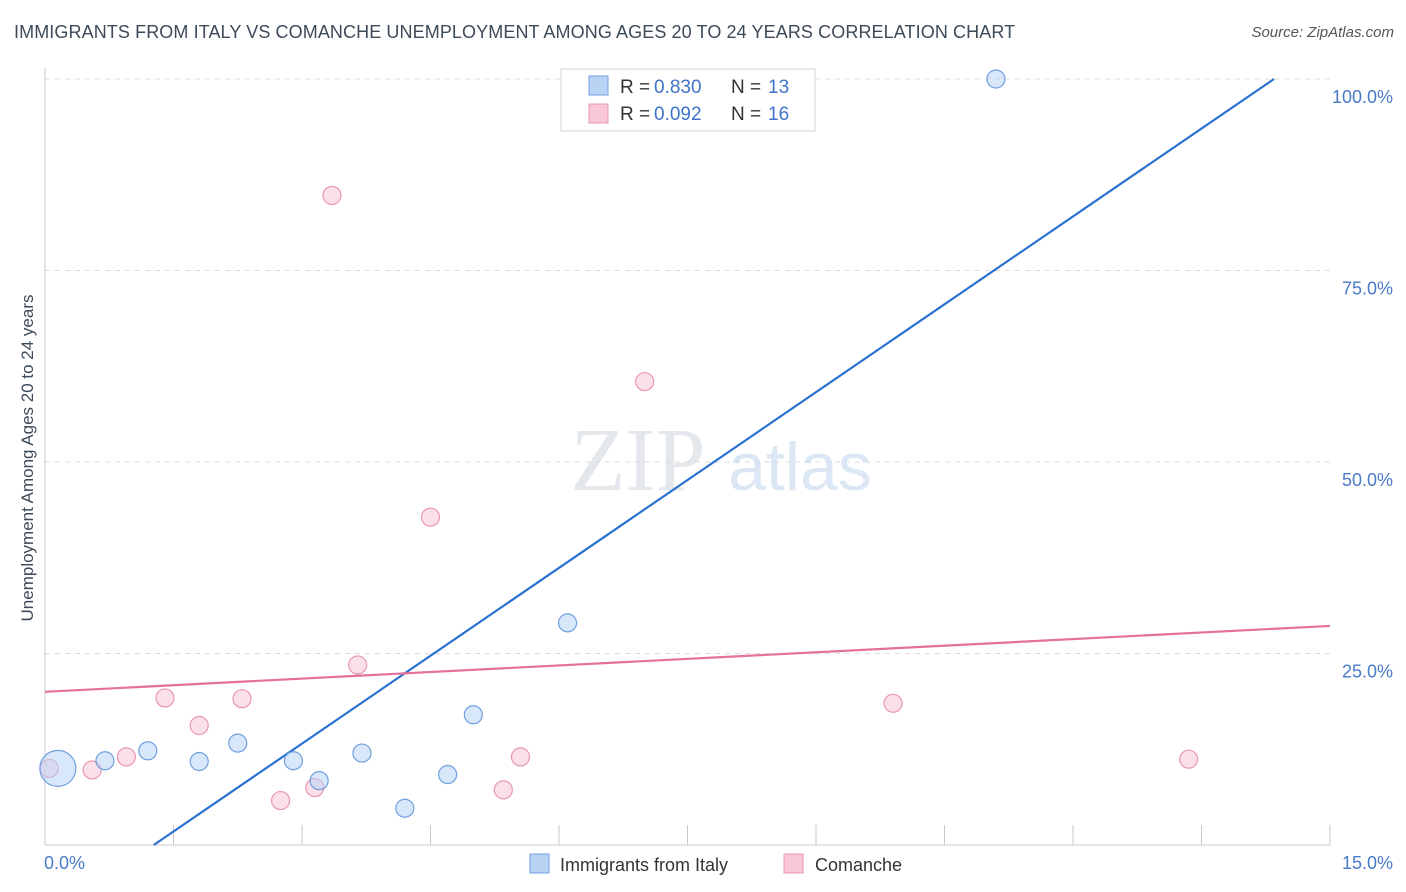 The height and width of the screenshot is (892, 1406). I want to click on watermark-zip: ZIP, so click(638, 460).